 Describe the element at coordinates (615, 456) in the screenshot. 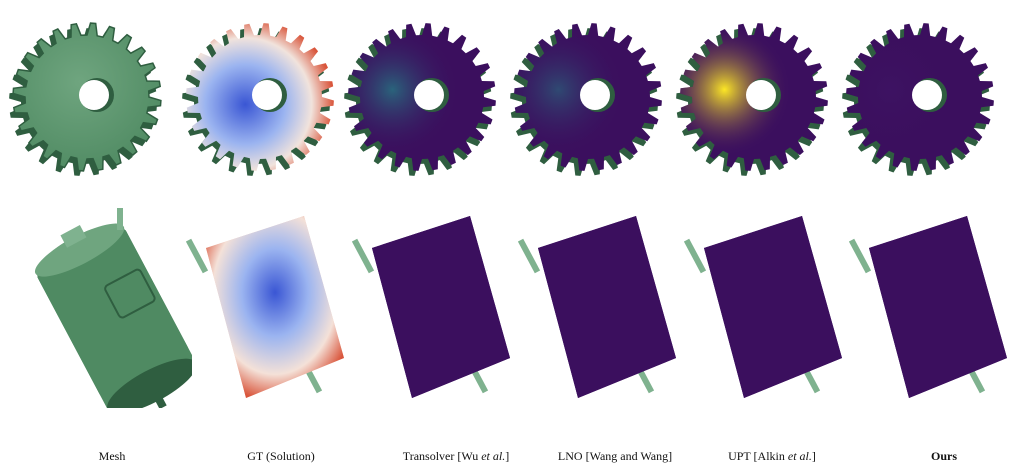

I see `caption-lno: LNO [Wang and Wang]` at that location.